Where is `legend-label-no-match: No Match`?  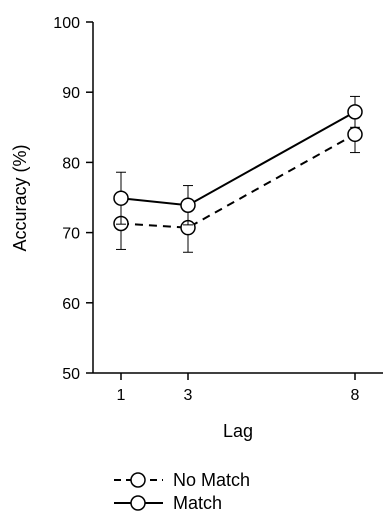
legend-label-no-match: No Match is located at coordinates (211, 480).